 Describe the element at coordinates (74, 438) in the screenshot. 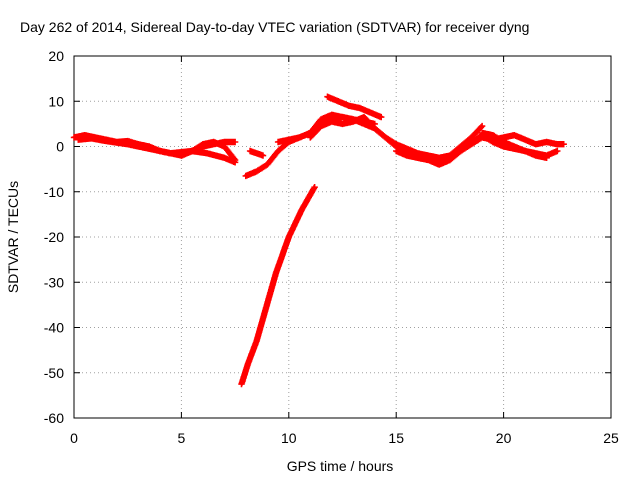

I see `x-tick-label: 0` at that location.